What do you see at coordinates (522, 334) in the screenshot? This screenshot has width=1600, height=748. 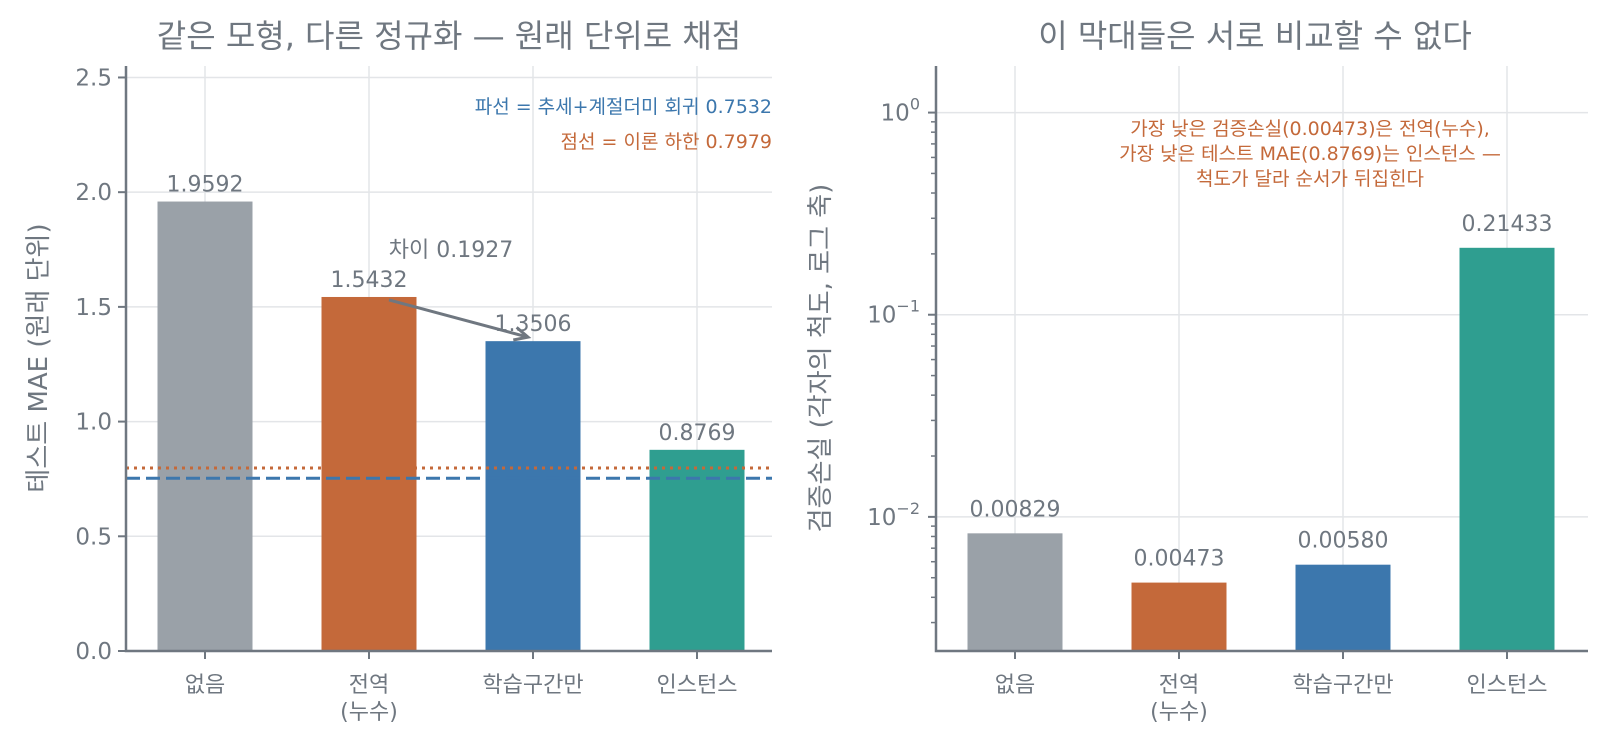 I see `difference-arrow-head` at bounding box center [522, 334].